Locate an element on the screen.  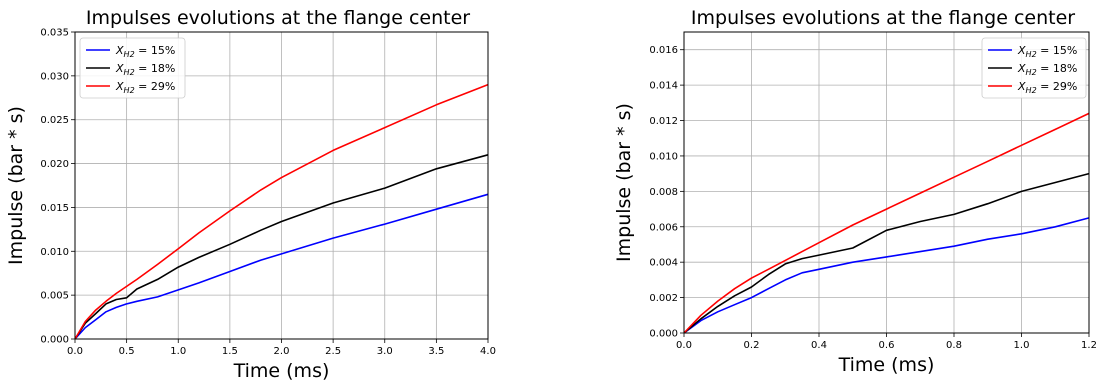
x-tick-label: 2.5 is located at coordinates (333, 351).